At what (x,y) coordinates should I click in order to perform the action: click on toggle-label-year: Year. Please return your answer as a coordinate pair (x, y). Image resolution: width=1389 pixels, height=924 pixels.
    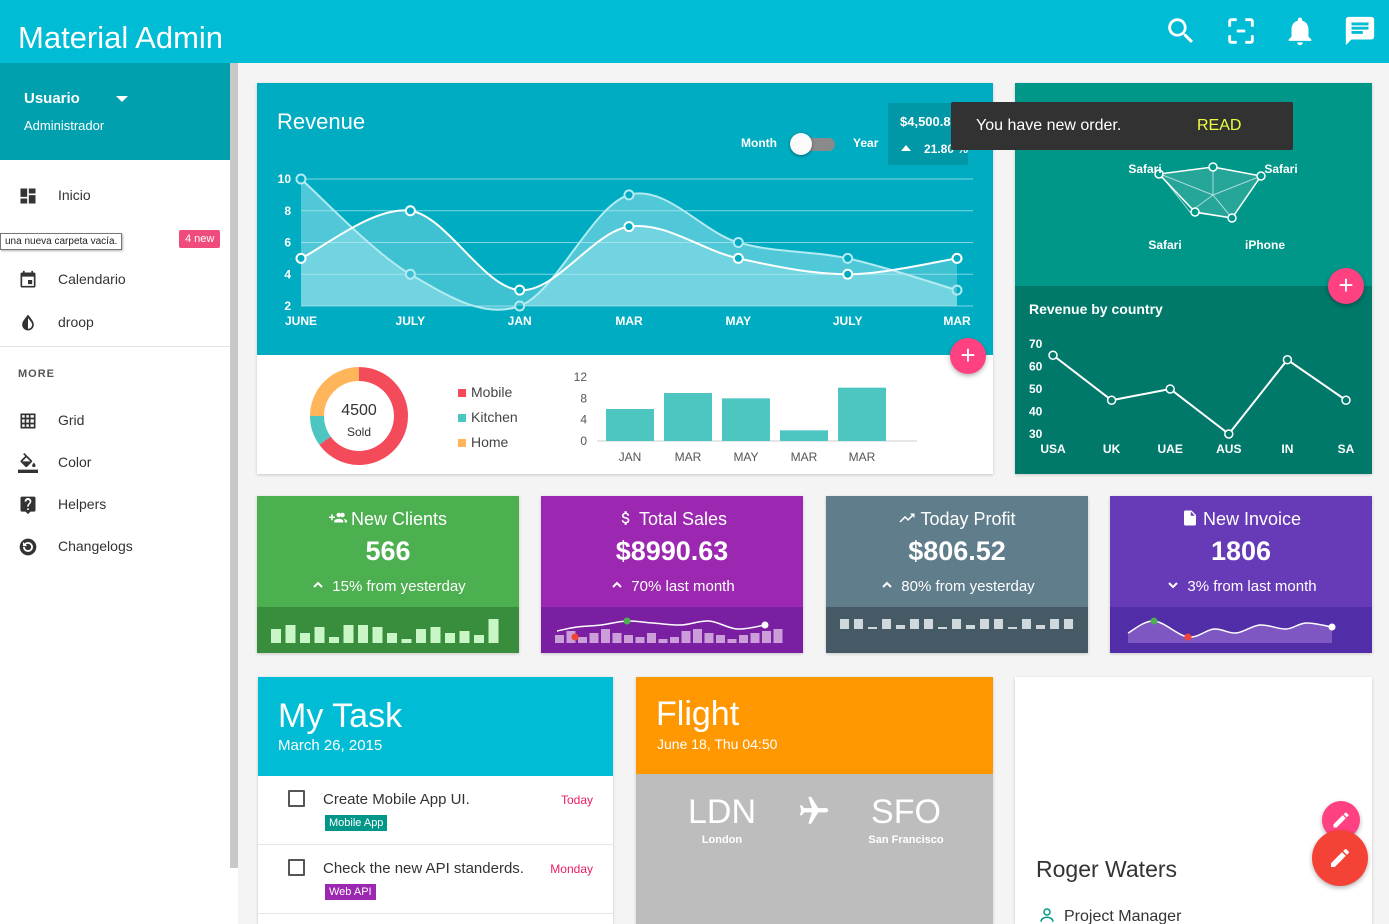
    Looking at the image, I should click on (866, 143).